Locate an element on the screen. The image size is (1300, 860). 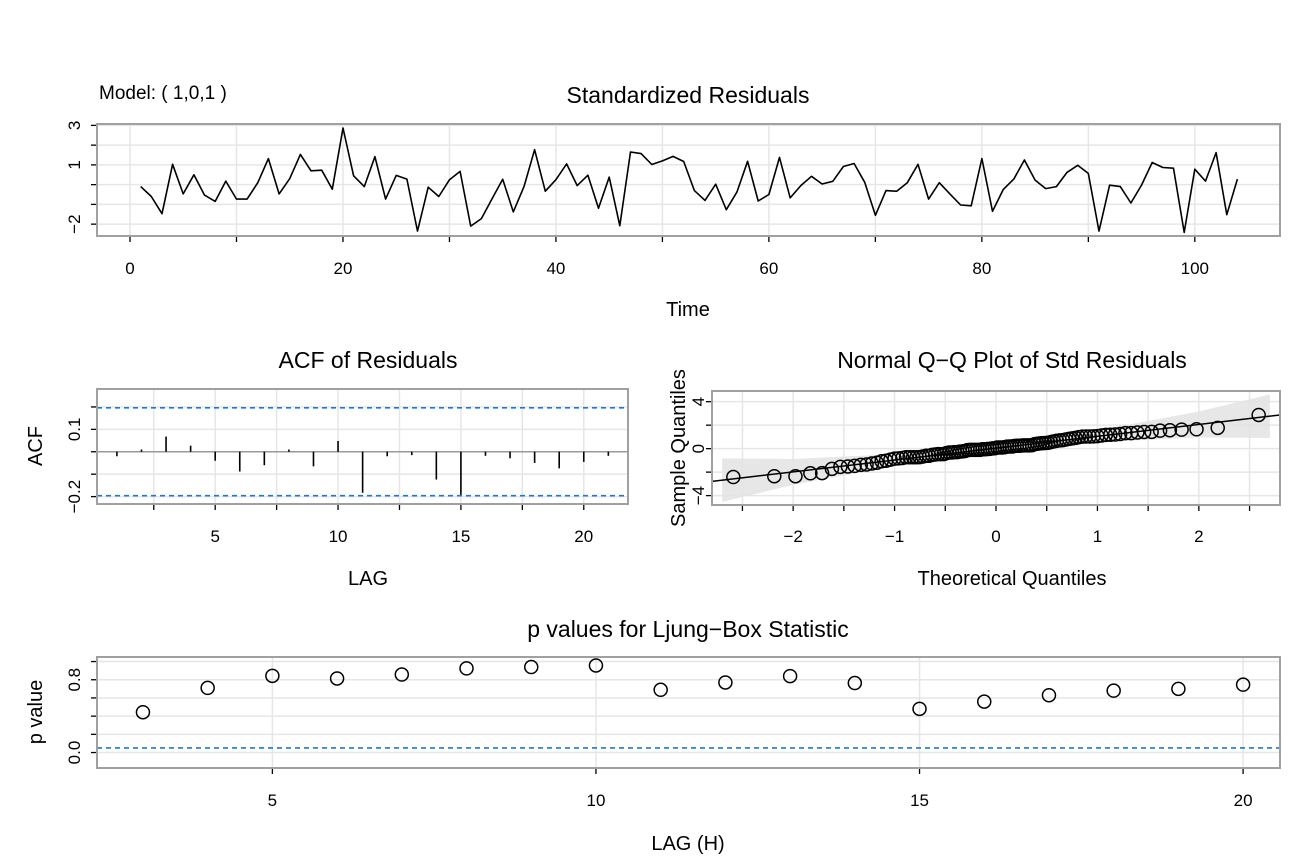
y-tick-label: −0.2 is located at coordinates (74, 497).